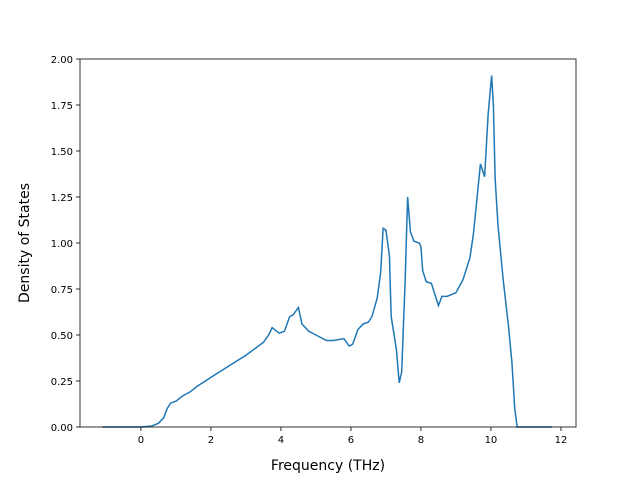 The height and width of the screenshot is (480, 640). What do you see at coordinates (62, 428) in the screenshot?
I see `y-tick-label: 0.00` at bounding box center [62, 428].